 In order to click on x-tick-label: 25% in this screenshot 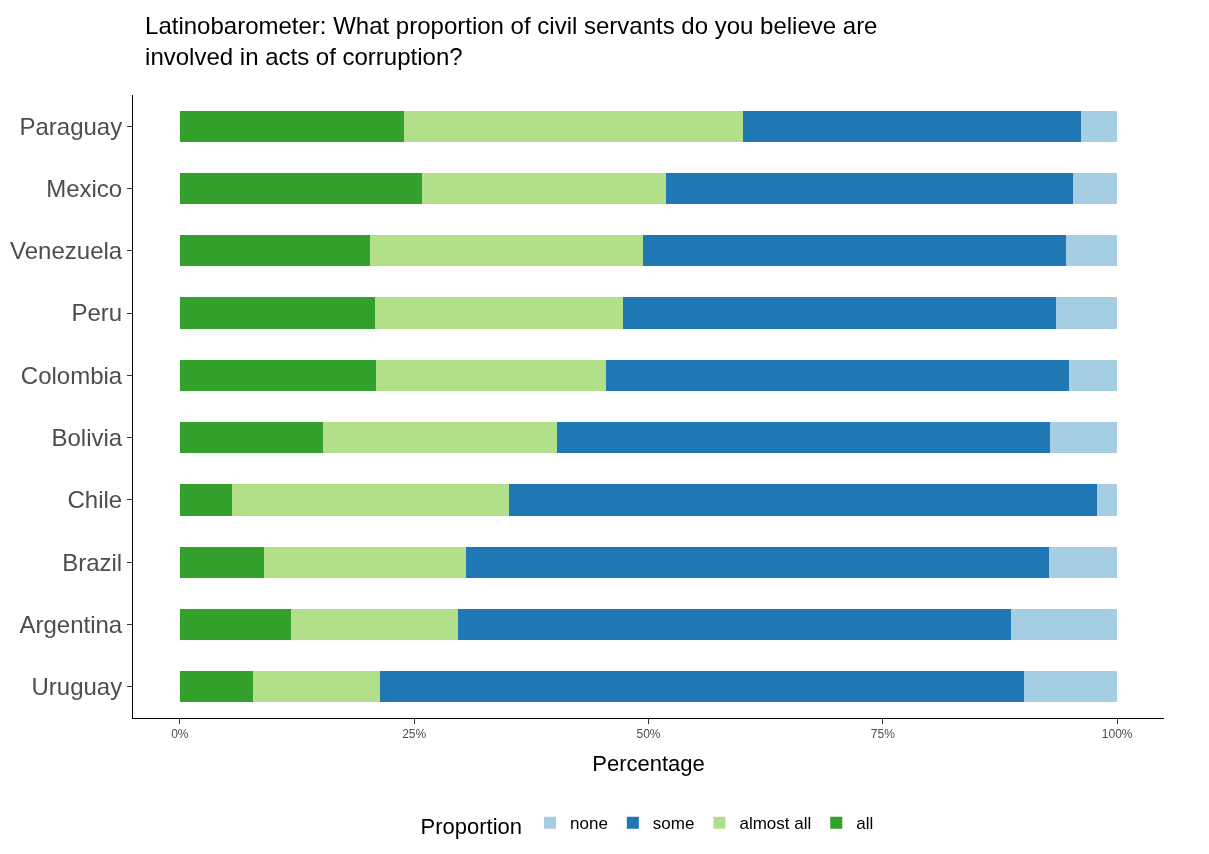, I will do `click(414, 734)`.